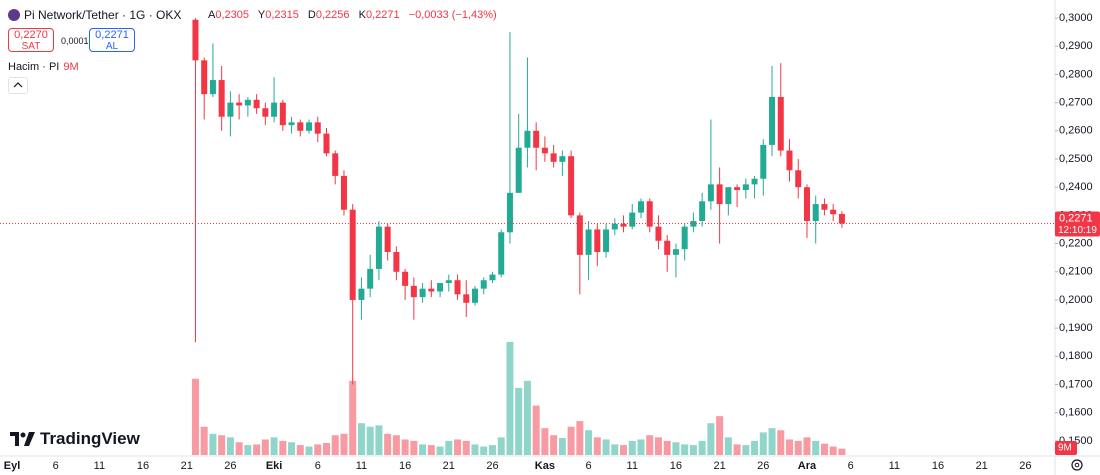  I want to click on y-tick-label: 0,2800, so click(1076, 74).